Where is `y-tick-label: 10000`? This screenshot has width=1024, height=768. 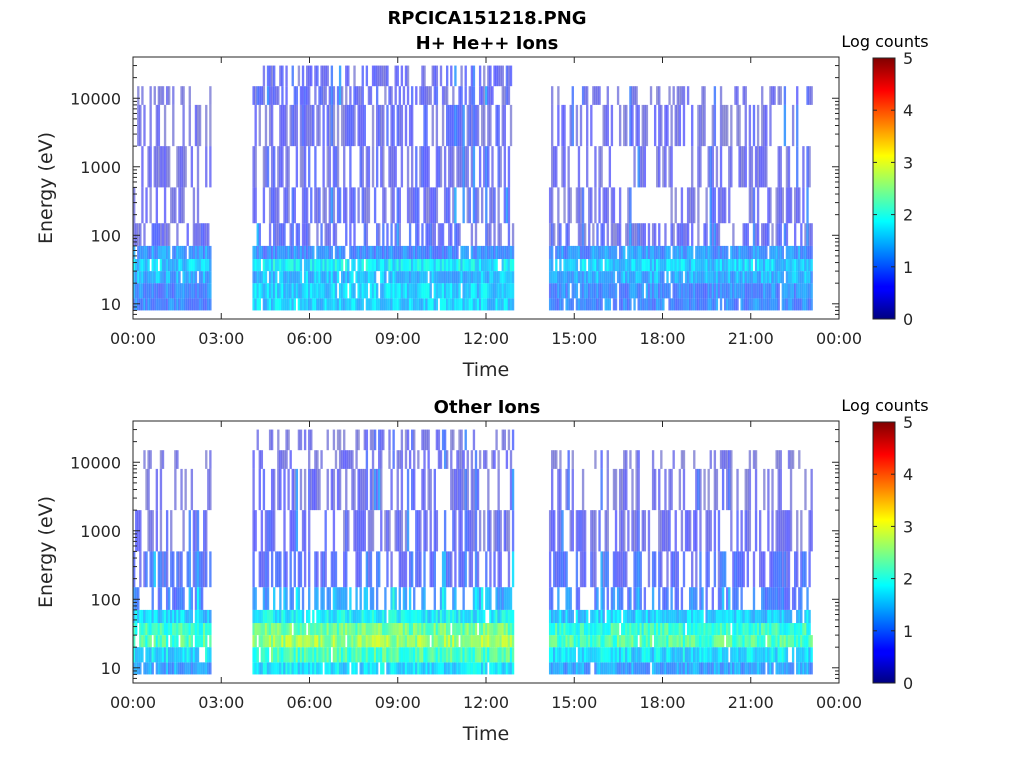
y-tick-label: 10000 is located at coordinates (95, 462).